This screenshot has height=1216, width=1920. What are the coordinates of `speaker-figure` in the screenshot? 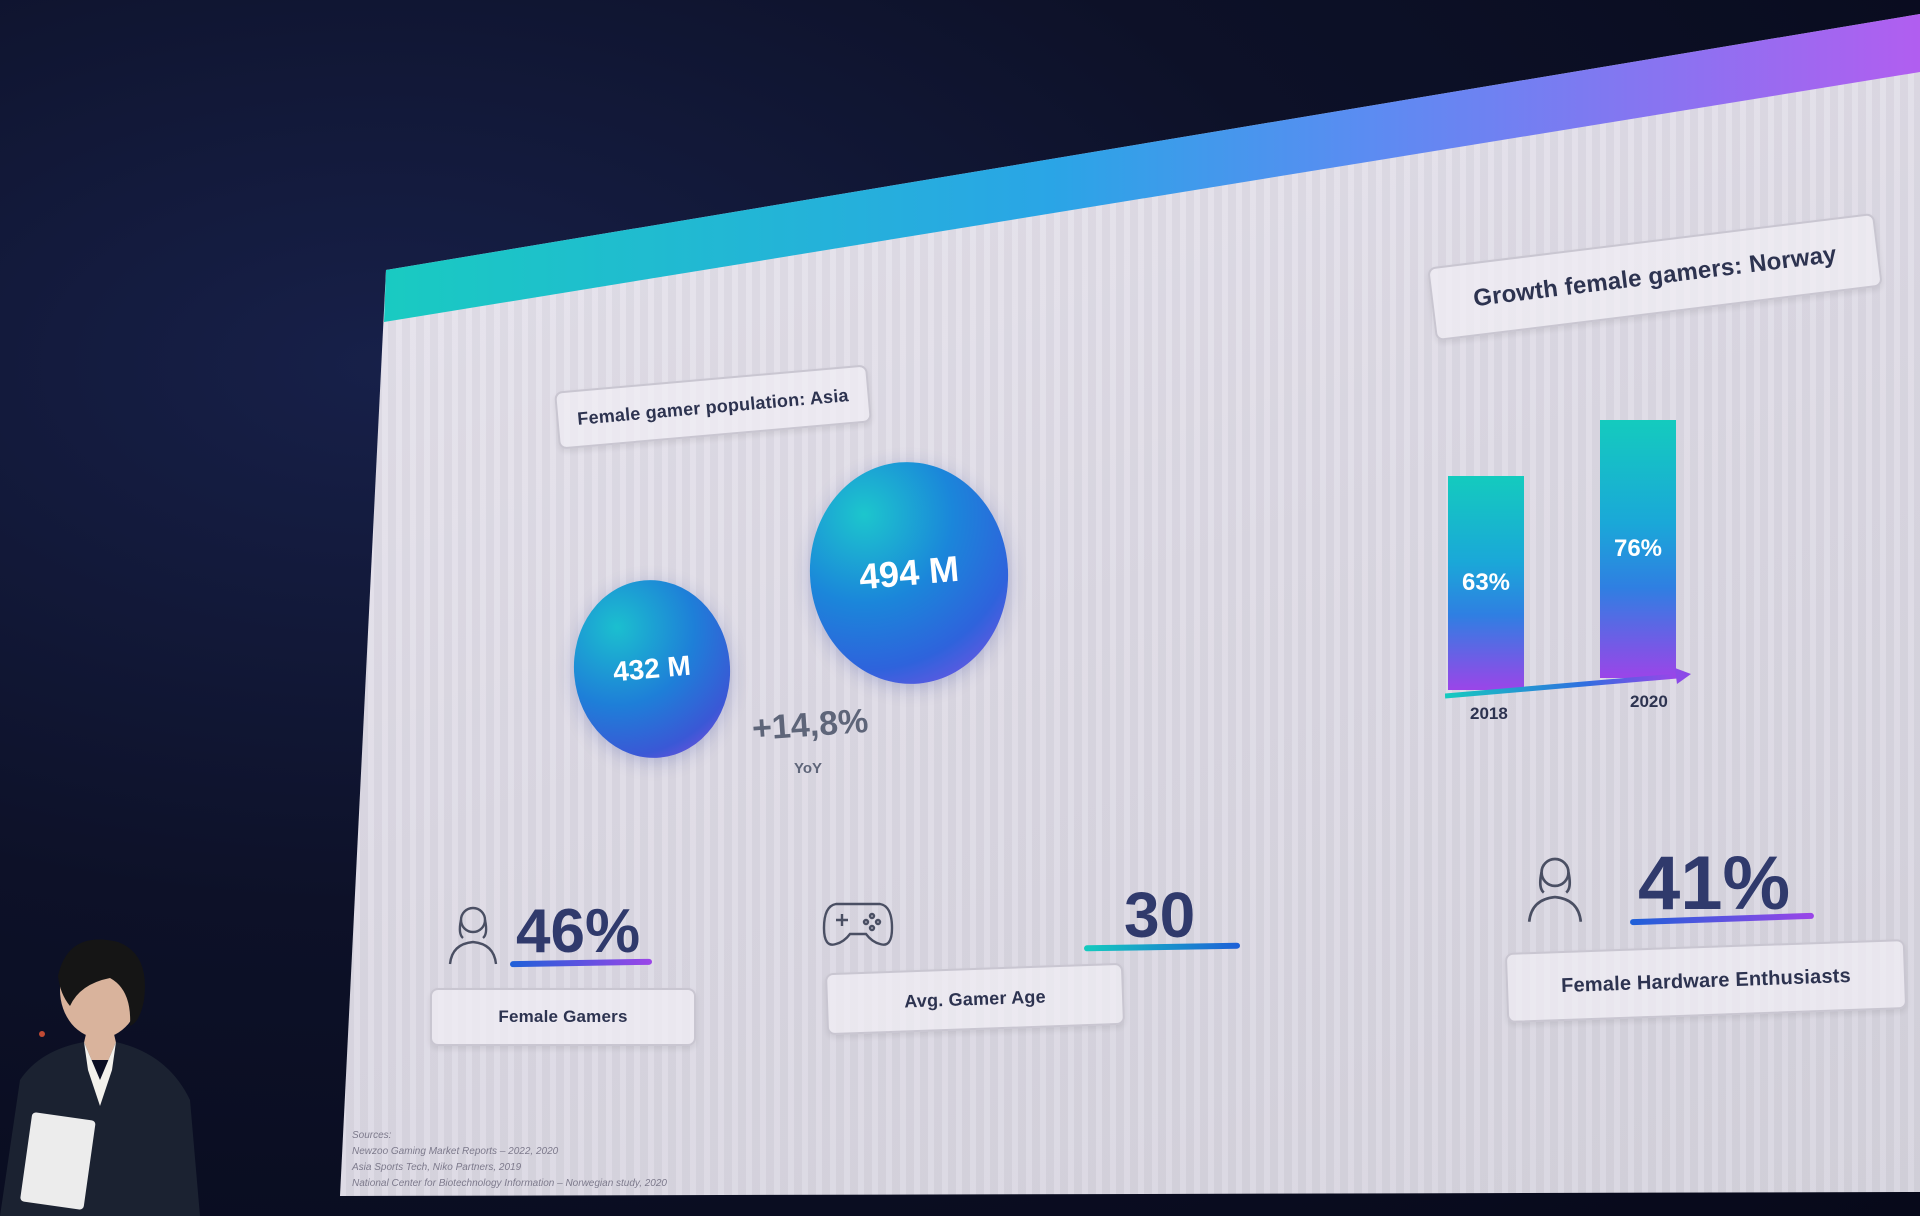 It's located at (100, 1077).